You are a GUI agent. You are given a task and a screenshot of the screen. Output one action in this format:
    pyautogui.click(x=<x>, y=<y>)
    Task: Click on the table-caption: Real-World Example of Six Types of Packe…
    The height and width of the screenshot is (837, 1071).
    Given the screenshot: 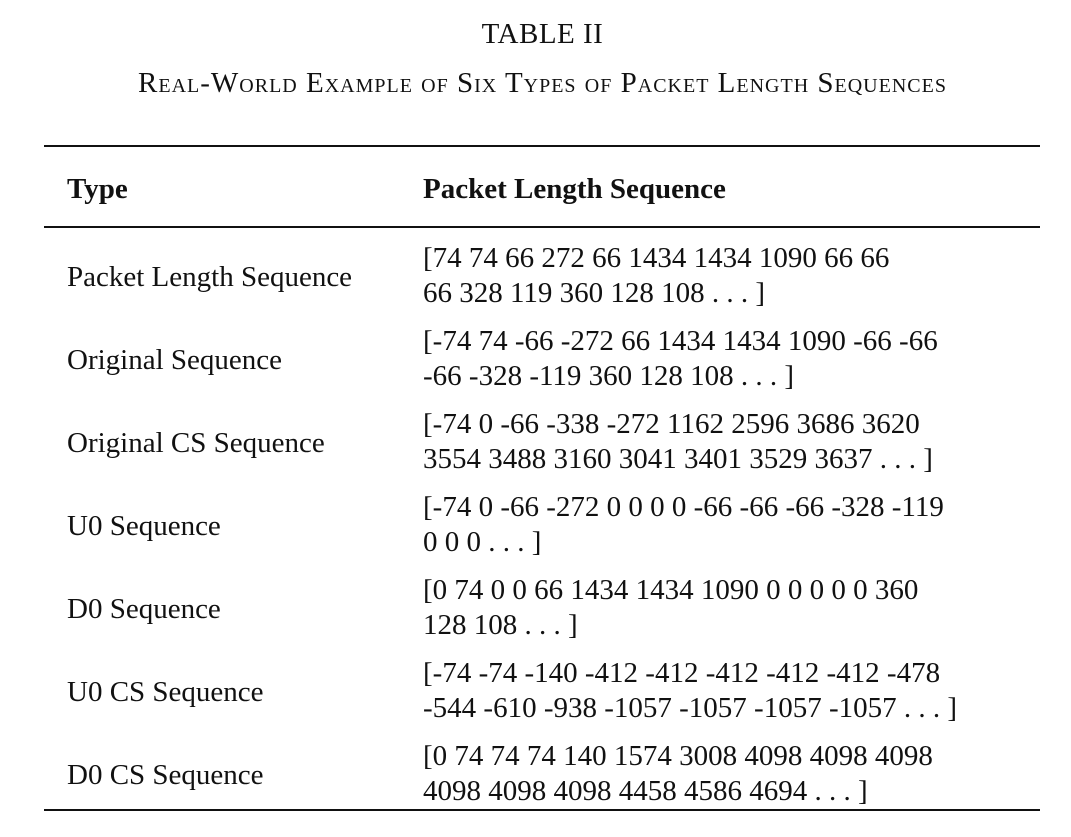 What is the action you would take?
    pyautogui.click(x=542, y=83)
    